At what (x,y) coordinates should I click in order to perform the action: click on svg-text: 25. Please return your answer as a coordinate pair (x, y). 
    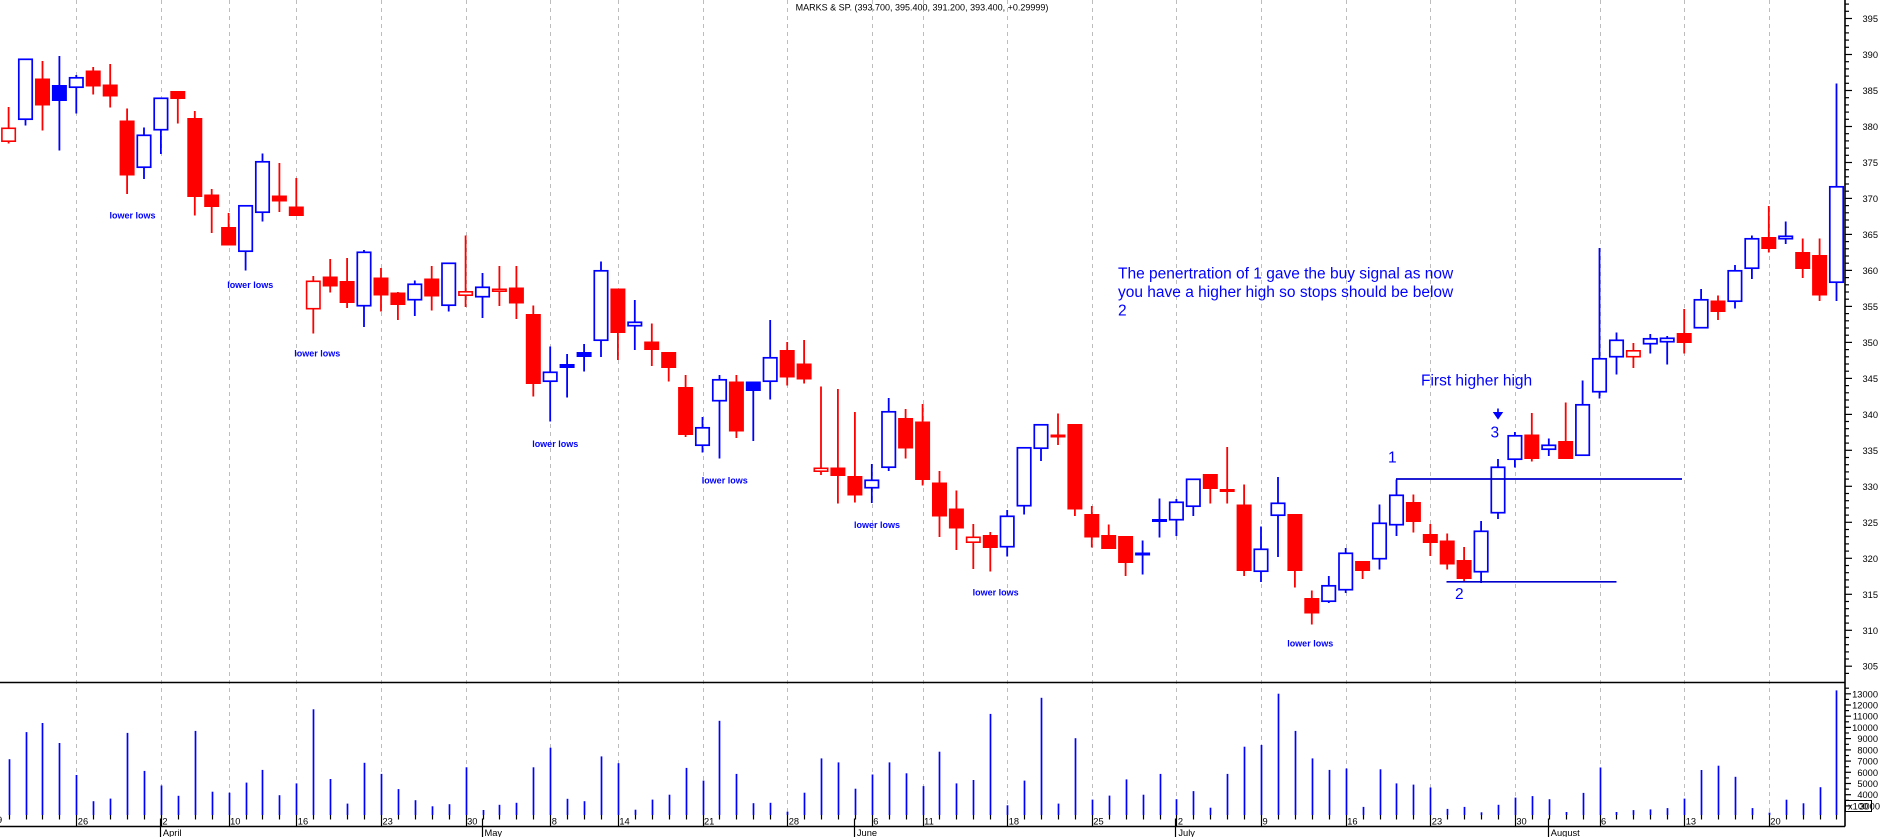
    Looking at the image, I should click on (1098, 822).